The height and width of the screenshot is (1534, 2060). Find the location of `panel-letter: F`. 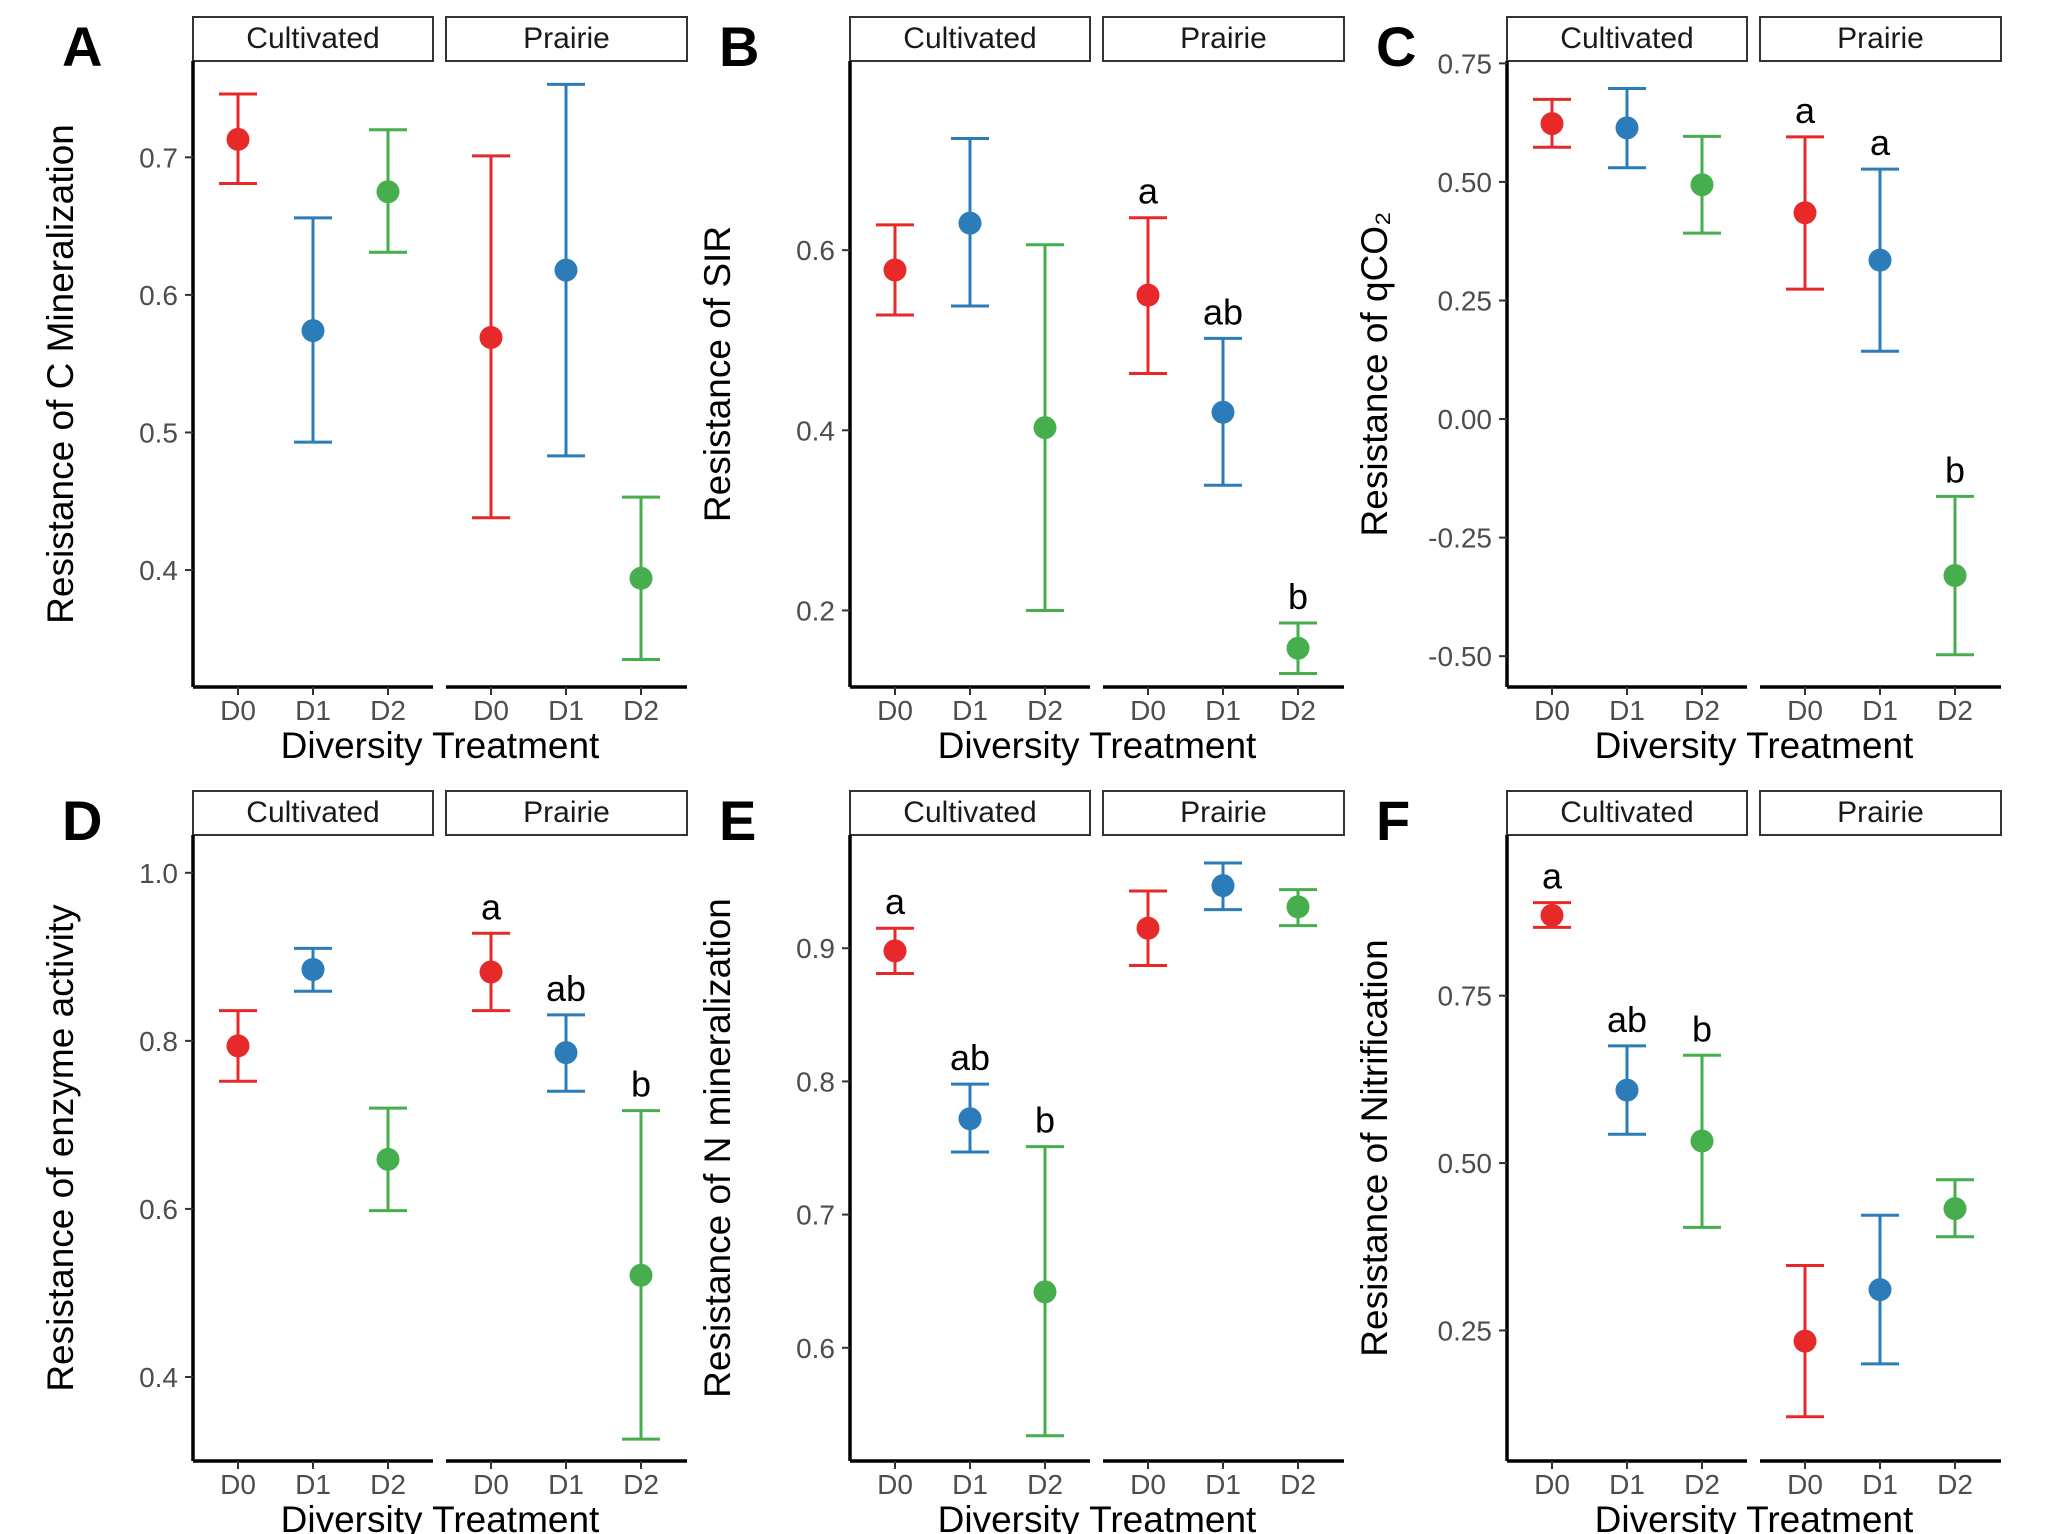

panel-letter: F is located at coordinates (1393, 820).